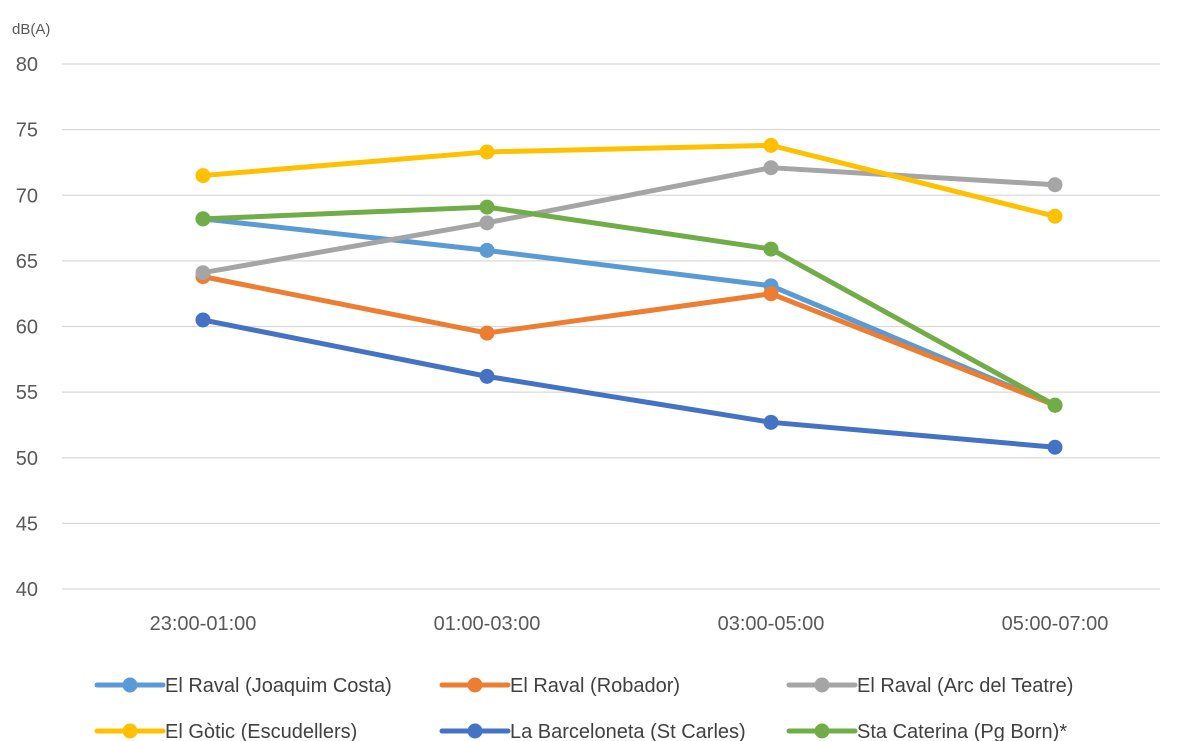 The width and height of the screenshot is (1187, 741). What do you see at coordinates (27, 65) in the screenshot?
I see `y-tick-label: 80` at bounding box center [27, 65].